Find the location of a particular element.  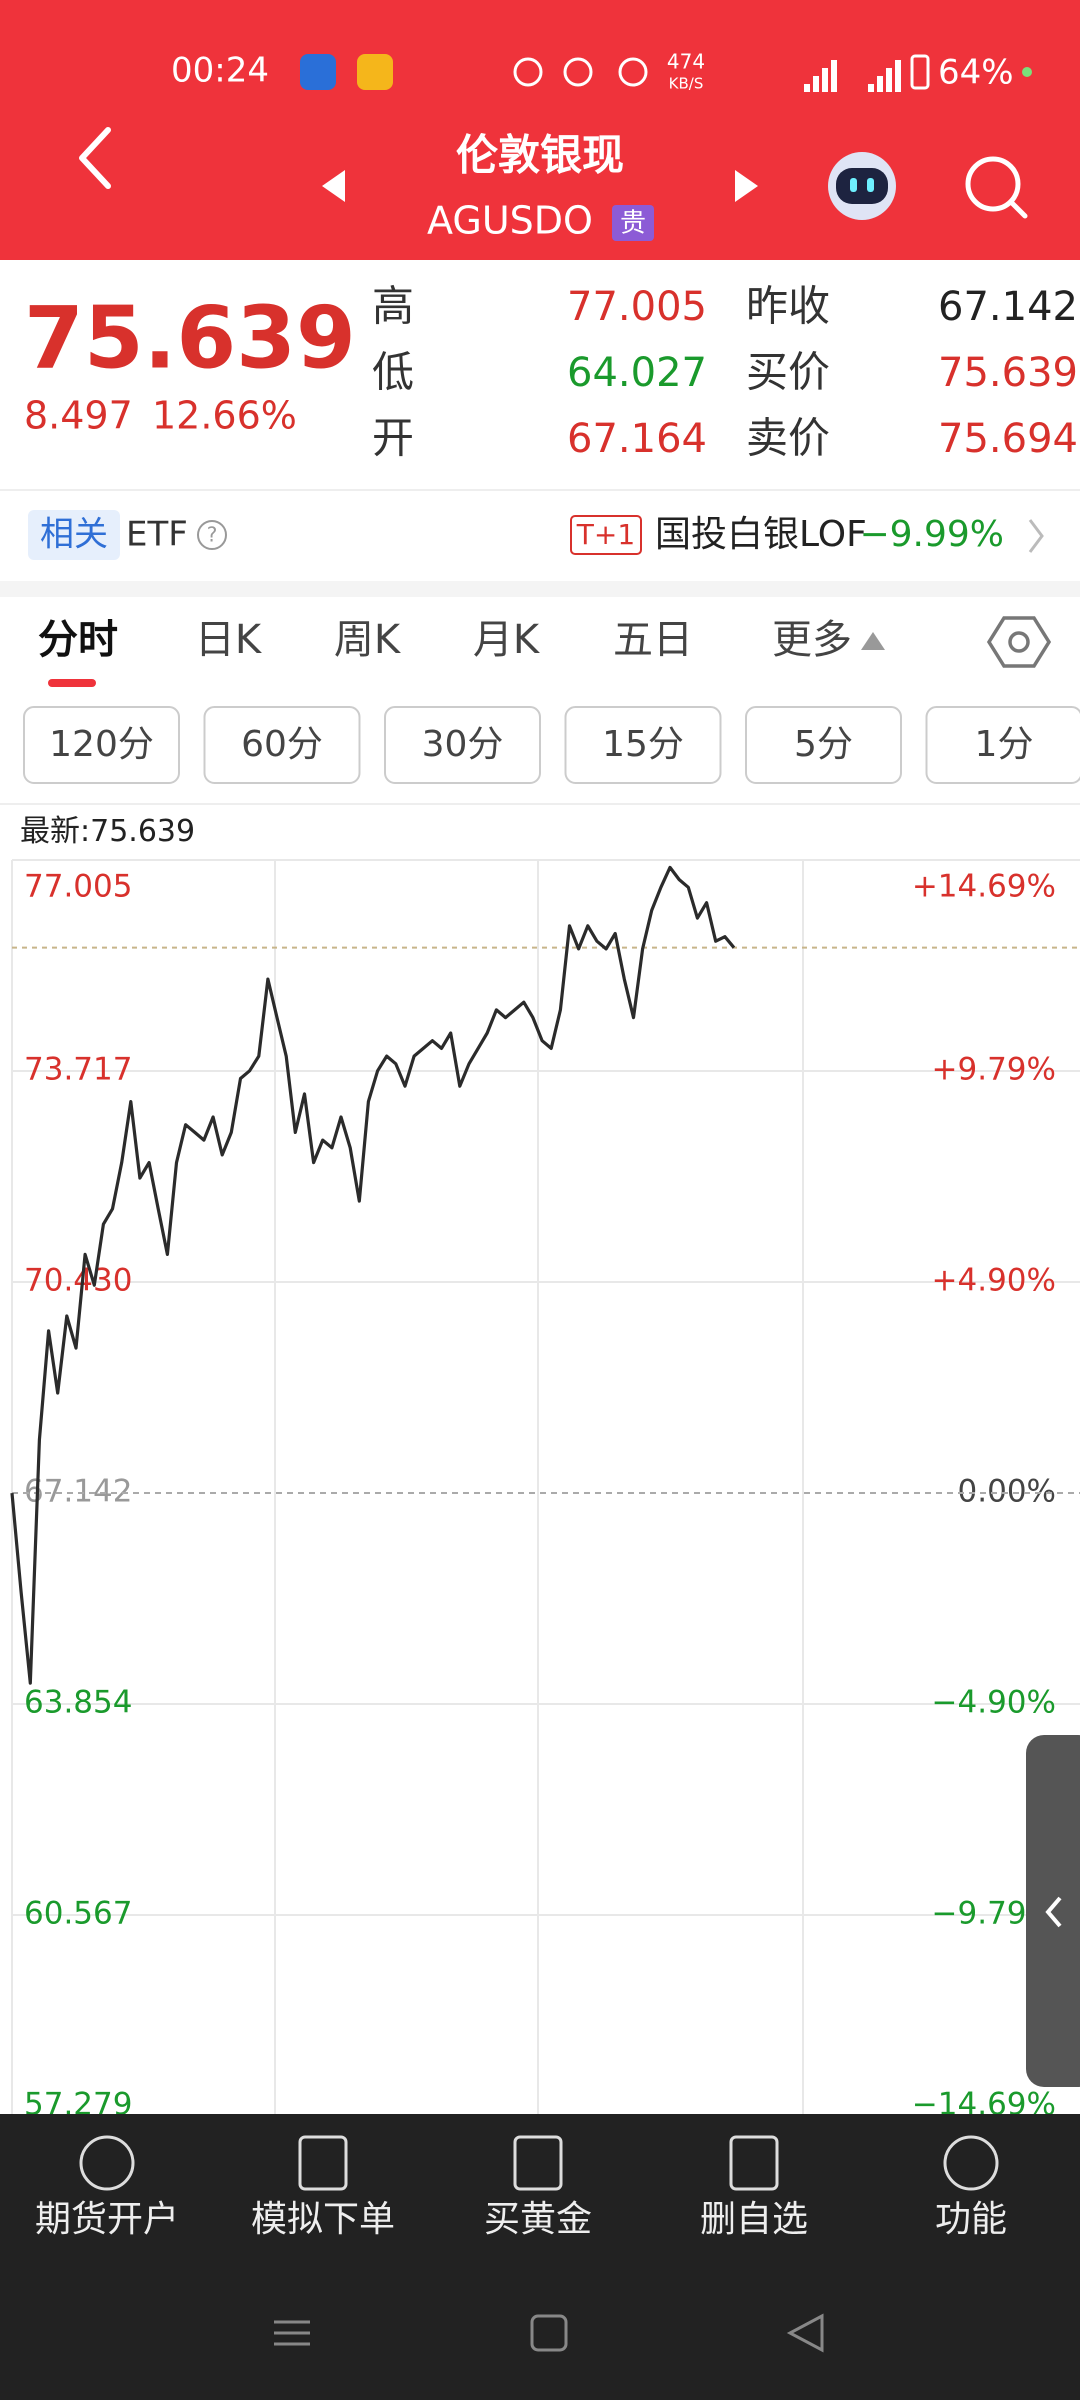

quote-value: 67.164 is located at coordinates (637, 439).